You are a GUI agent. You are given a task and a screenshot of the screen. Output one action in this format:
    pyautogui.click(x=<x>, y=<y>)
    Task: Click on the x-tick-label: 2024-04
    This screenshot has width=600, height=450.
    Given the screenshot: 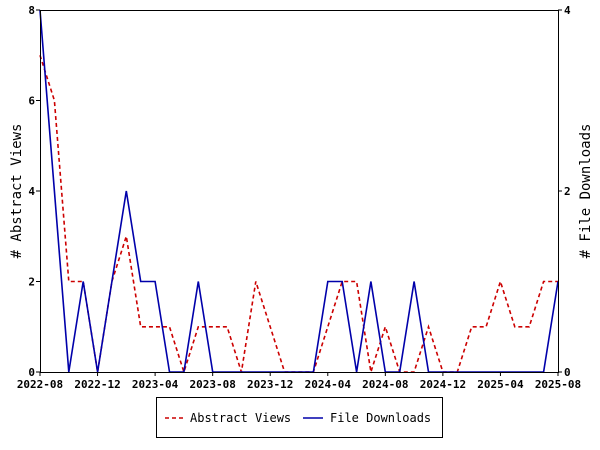 What is the action you would take?
    pyautogui.click(x=328, y=384)
    